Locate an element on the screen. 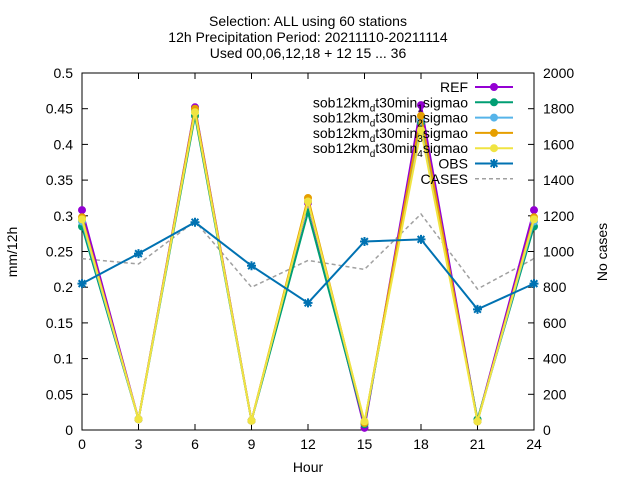  y2-tick-label: 800 is located at coordinates (555, 287).